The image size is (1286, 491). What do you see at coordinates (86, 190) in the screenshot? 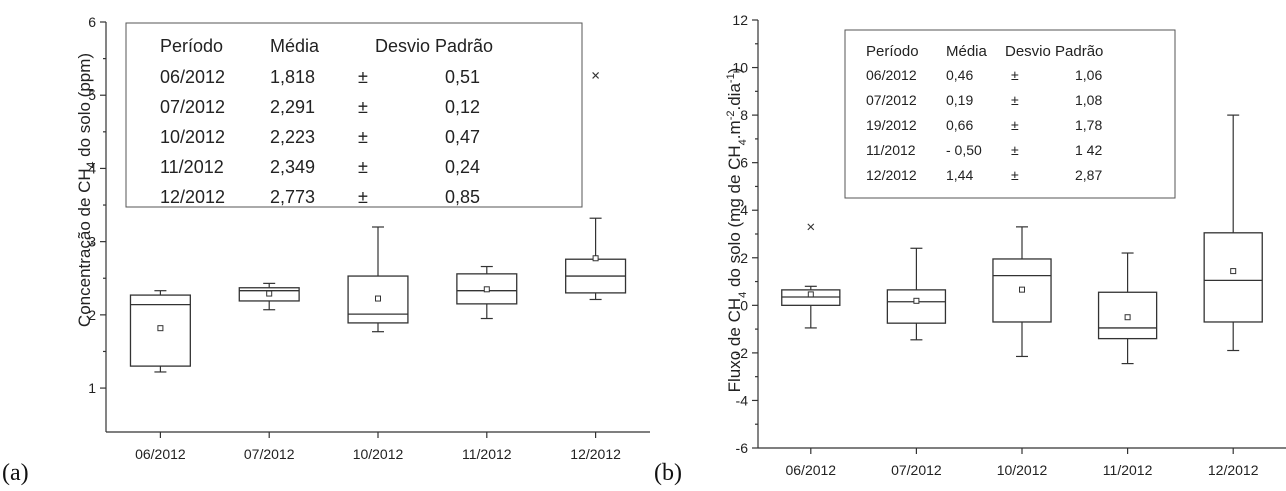
I see `y-axis-title-a: Concentração de CH4 do solo (ppm)` at bounding box center [86, 190].